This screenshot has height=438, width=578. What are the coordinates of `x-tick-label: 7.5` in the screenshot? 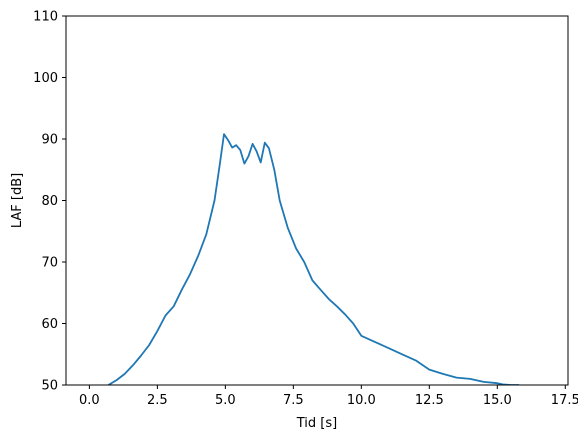 It's located at (293, 400).